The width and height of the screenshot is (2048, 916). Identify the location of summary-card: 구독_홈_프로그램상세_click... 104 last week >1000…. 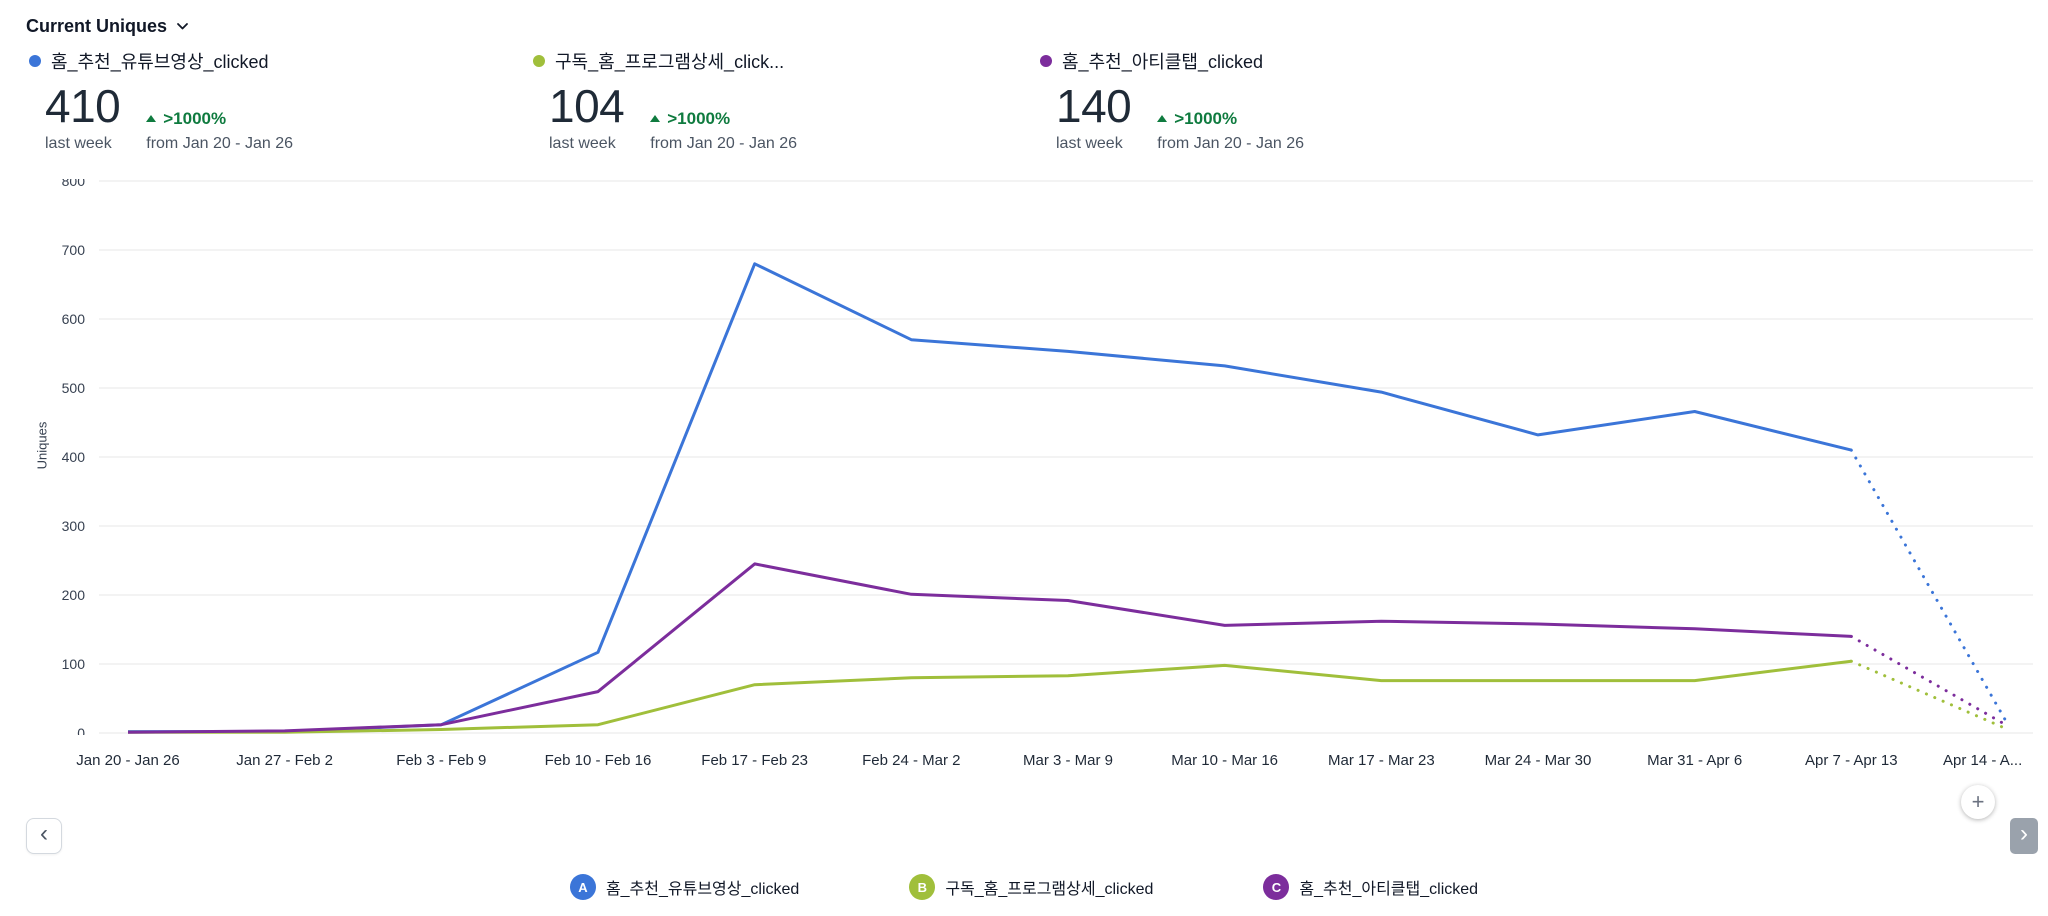
(665, 100).